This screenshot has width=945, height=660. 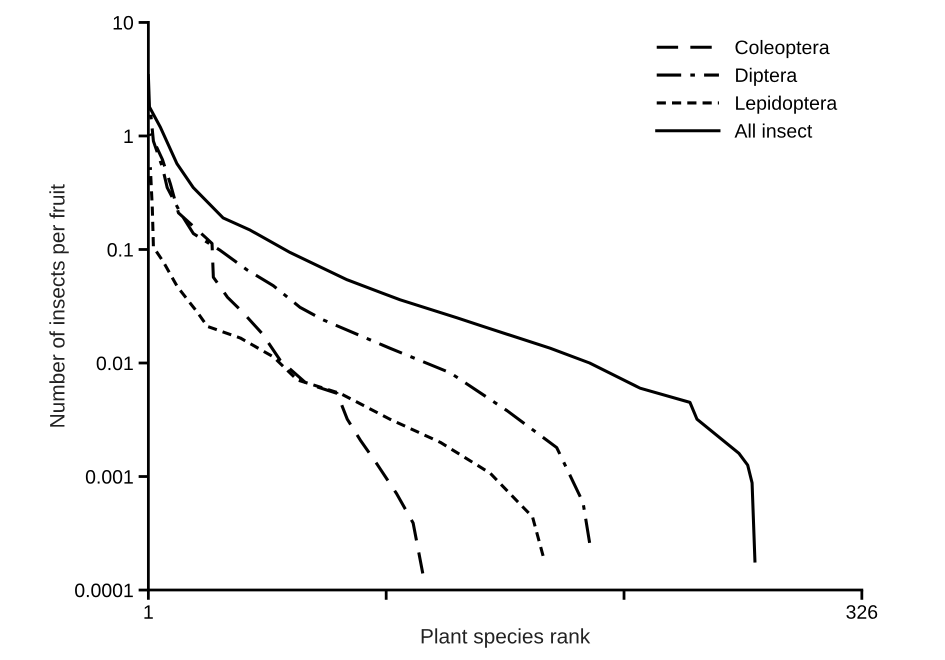 I want to click on legend-label: Coleoptera, so click(x=782, y=49).